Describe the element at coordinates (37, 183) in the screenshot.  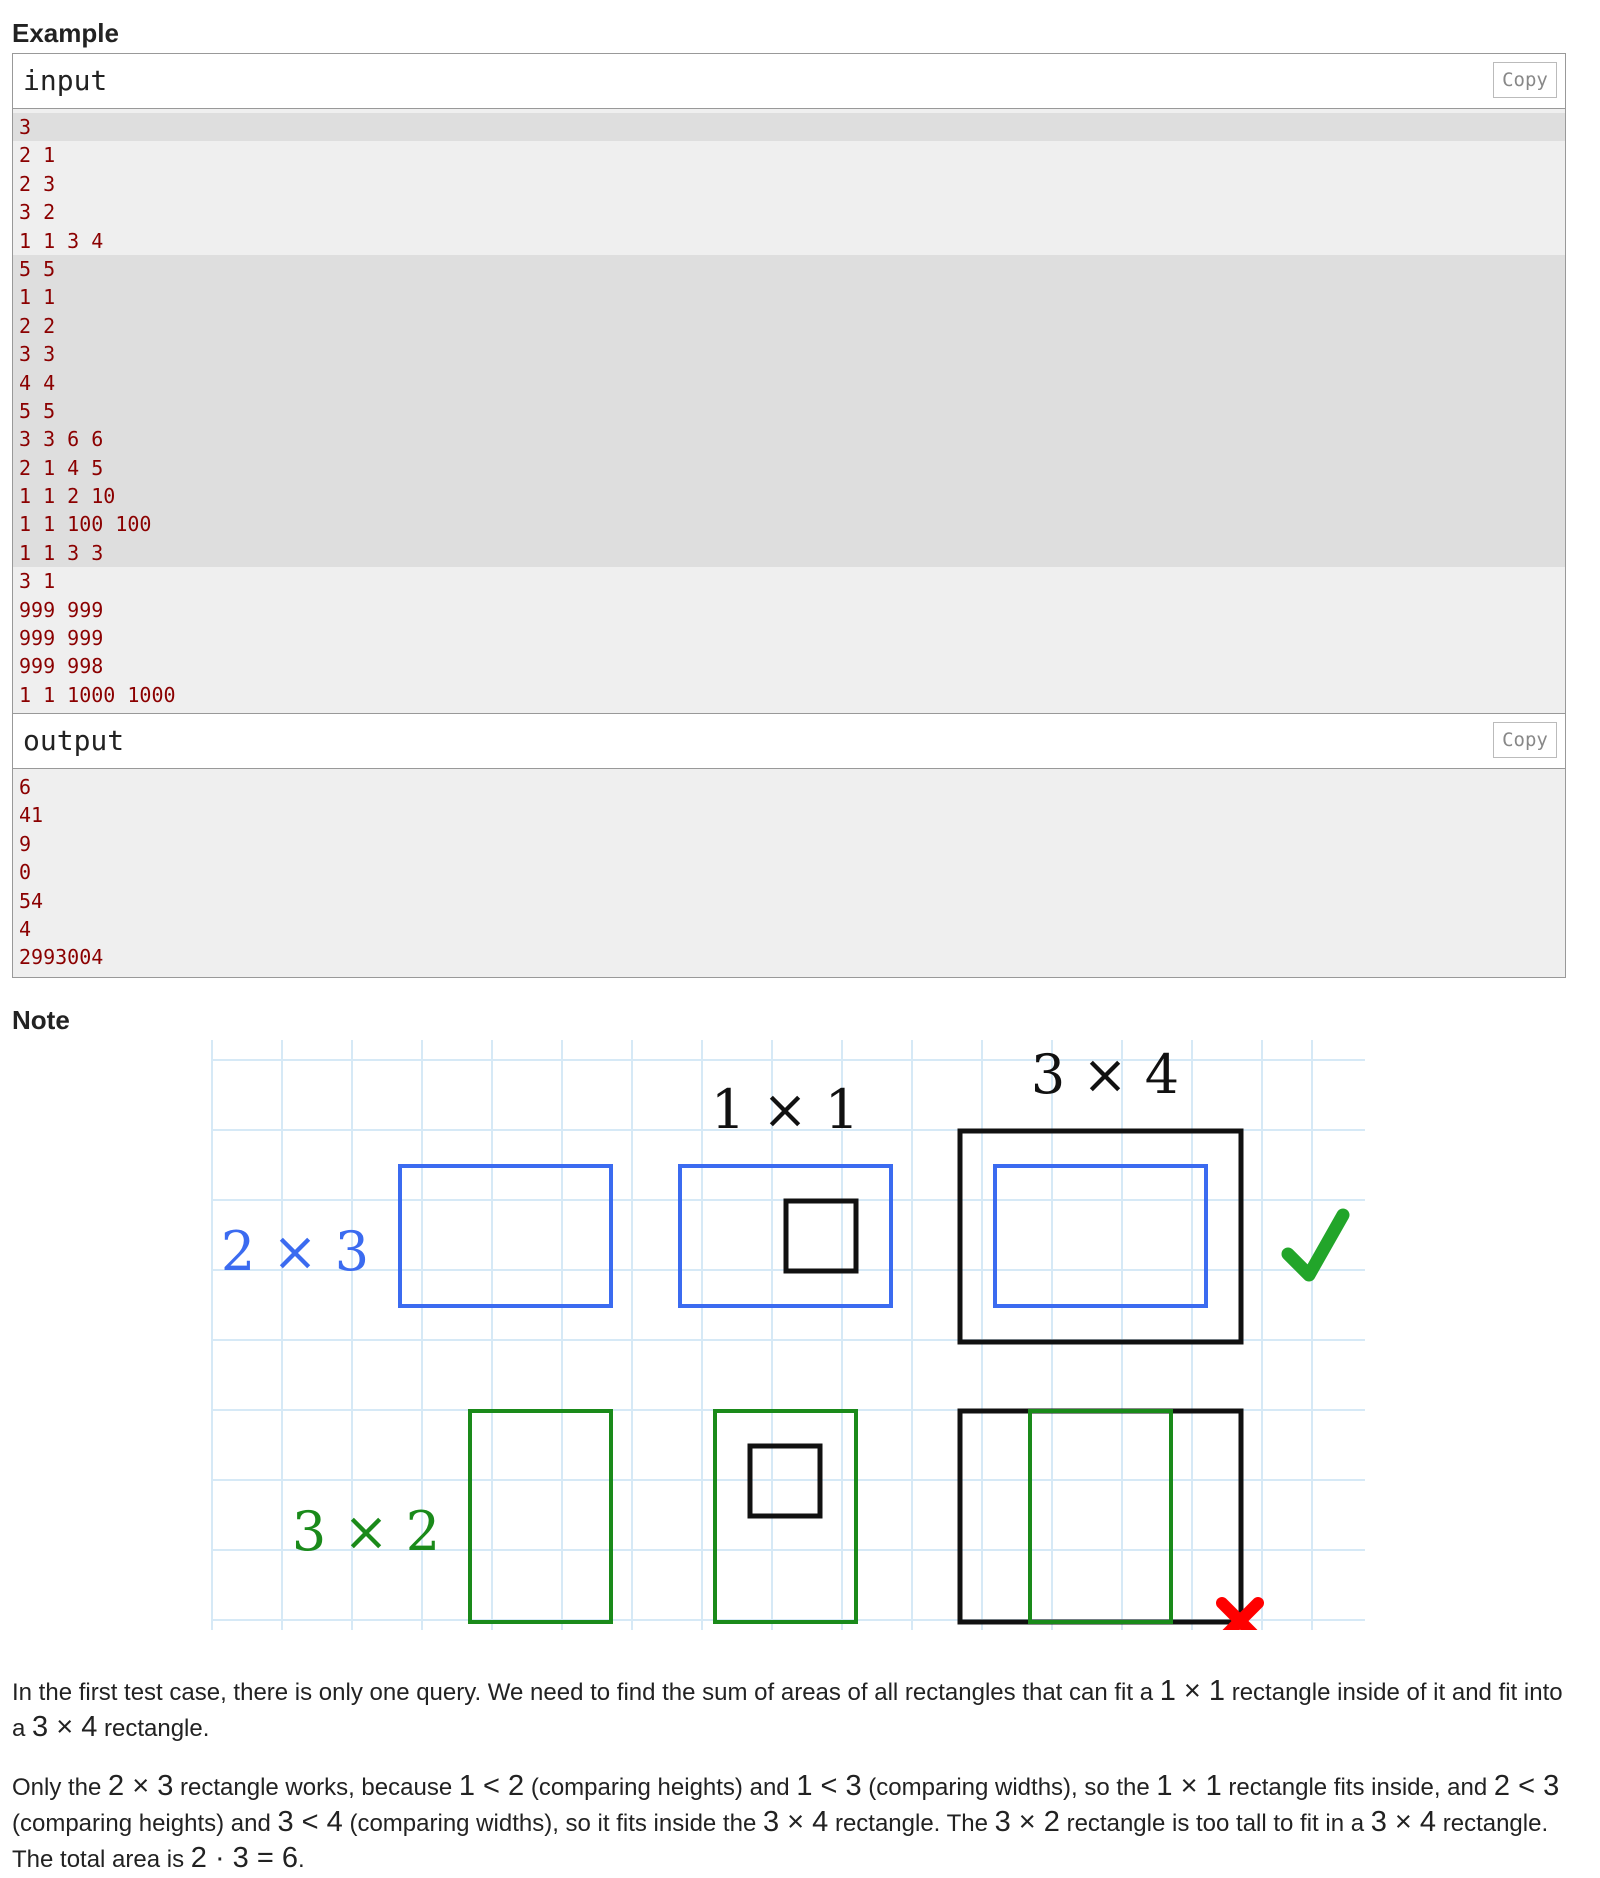
I see `input-line: 2 3` at that location.